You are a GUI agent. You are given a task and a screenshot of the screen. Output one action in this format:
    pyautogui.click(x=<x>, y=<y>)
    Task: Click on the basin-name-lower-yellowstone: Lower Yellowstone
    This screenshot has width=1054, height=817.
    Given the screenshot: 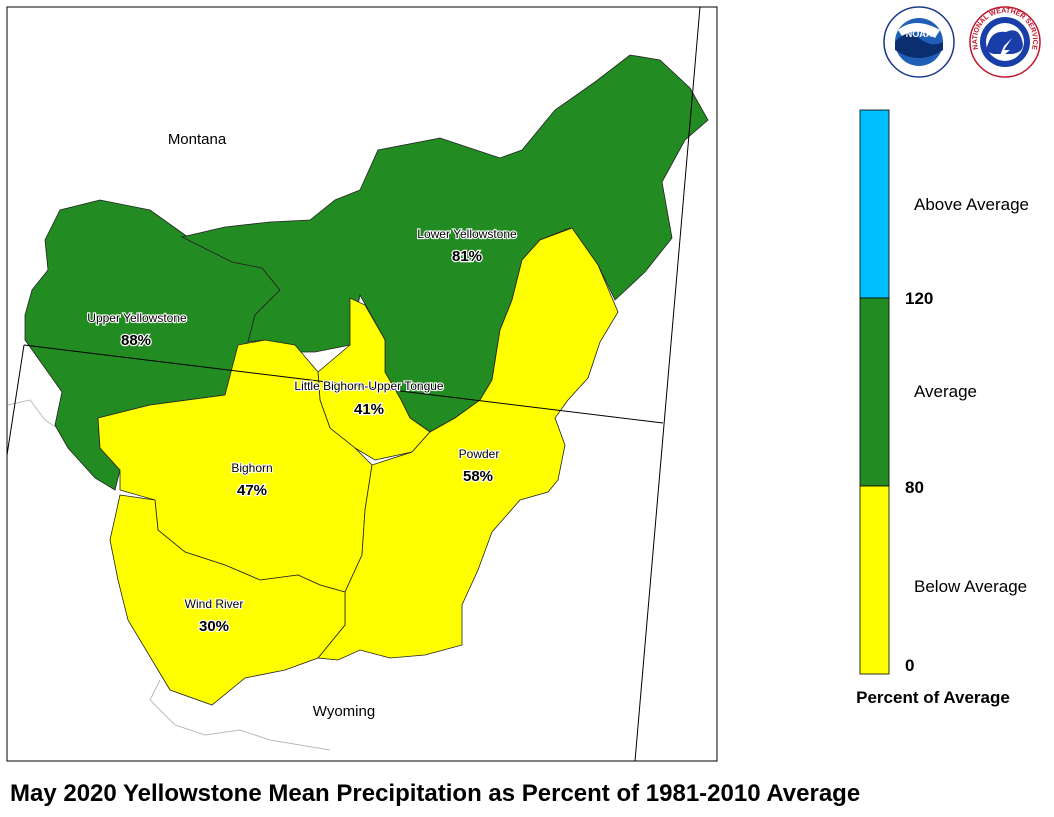 What is the action you would take?
    pyautogui.click(x=467, y=234)
    